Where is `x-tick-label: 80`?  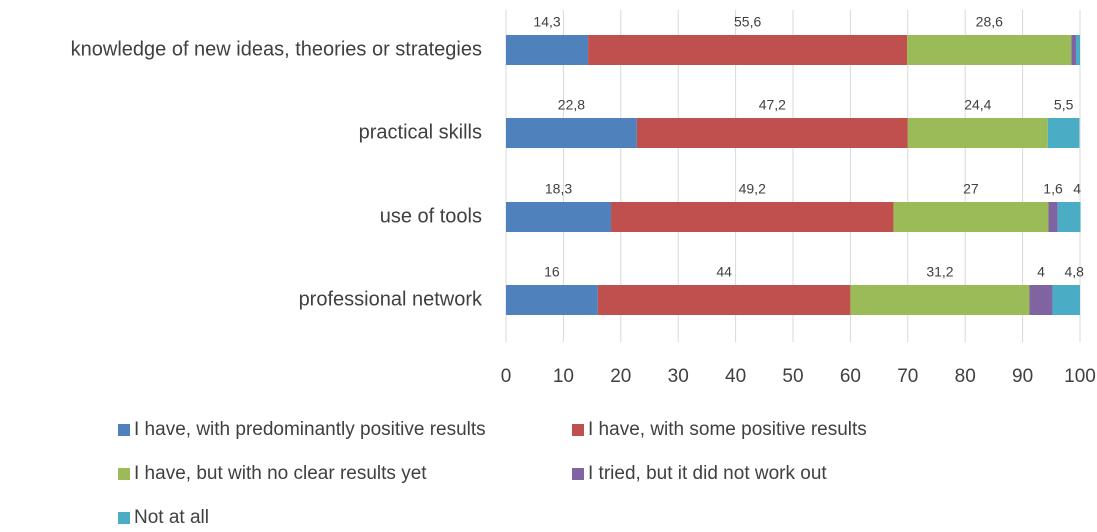 x-tick-label: 80 is located at coordinates (965, 376).